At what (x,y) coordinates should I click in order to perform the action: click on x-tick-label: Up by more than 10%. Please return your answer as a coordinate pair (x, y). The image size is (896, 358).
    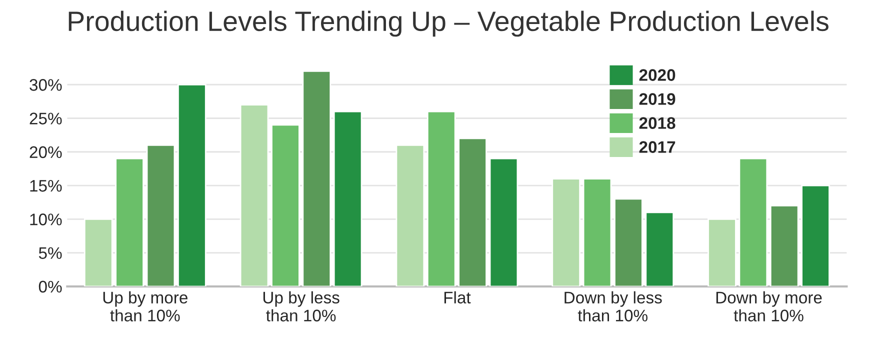
    Looking at the image, I should click on (145, 306).